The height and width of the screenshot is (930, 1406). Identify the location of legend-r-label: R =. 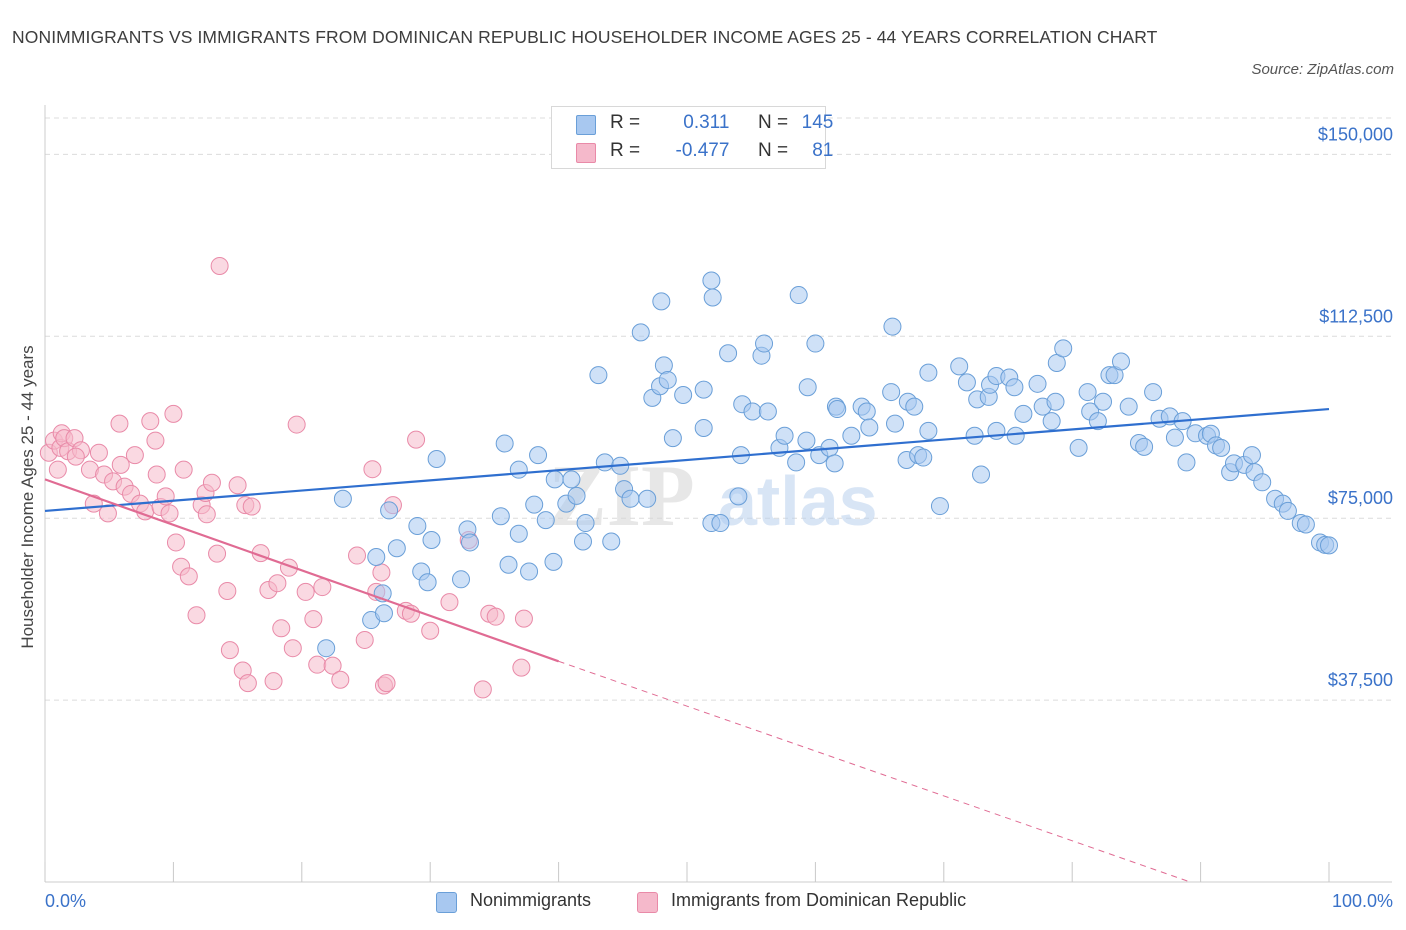
(625, 122).